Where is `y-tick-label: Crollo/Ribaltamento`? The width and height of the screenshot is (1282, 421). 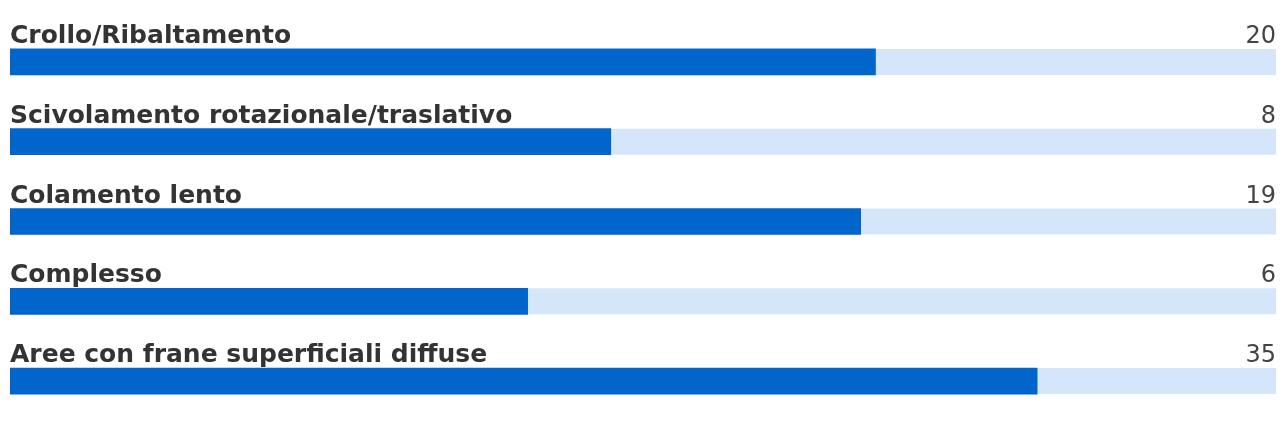
y-tick-label: Crollo/Ribaltamento is located at coordinates (151, 34).